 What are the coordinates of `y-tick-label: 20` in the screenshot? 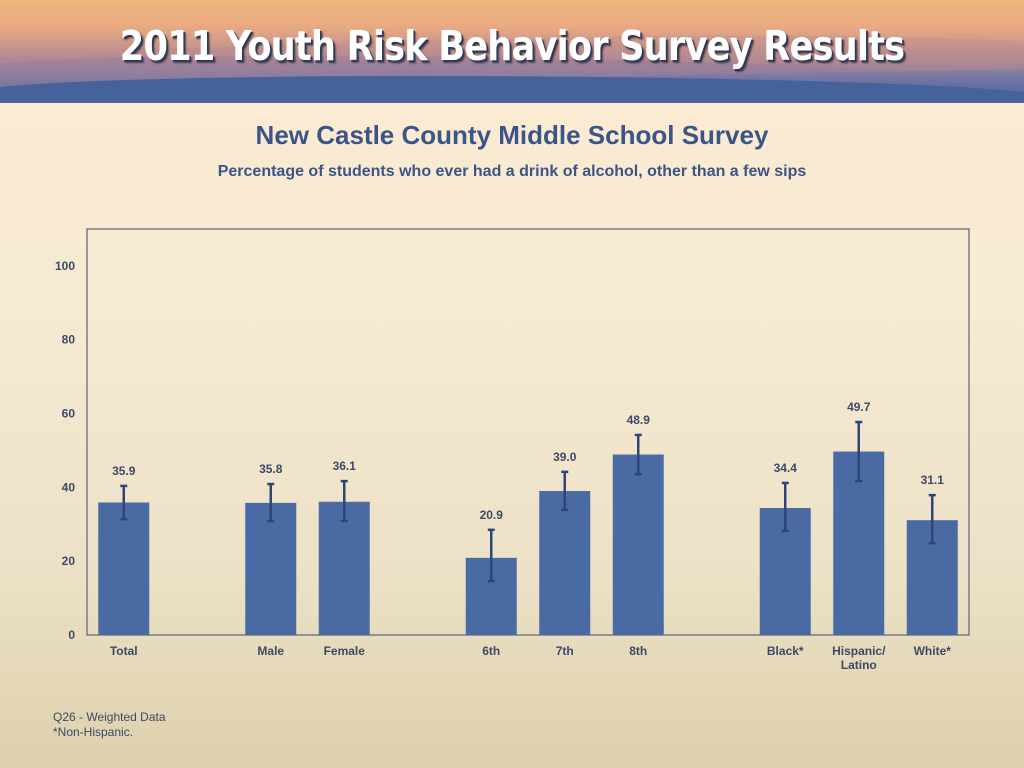 It's located at (69, 561).